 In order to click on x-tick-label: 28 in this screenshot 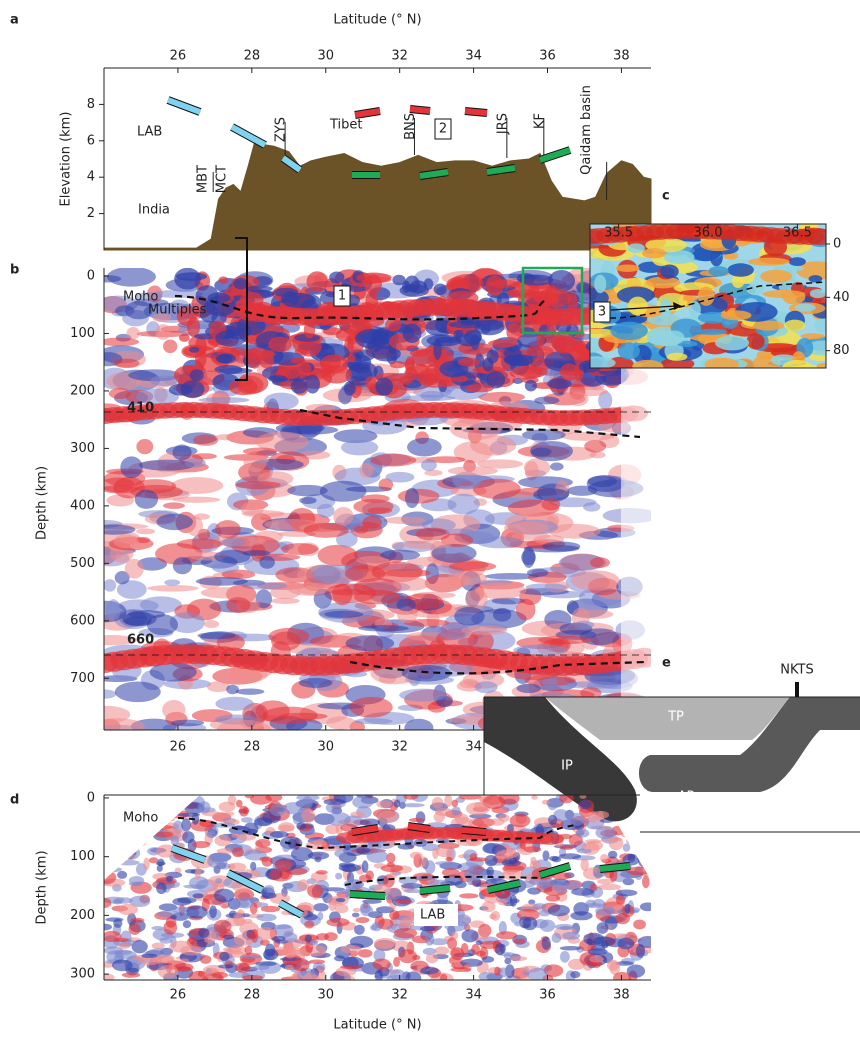, I will do `click(252, 56)`.